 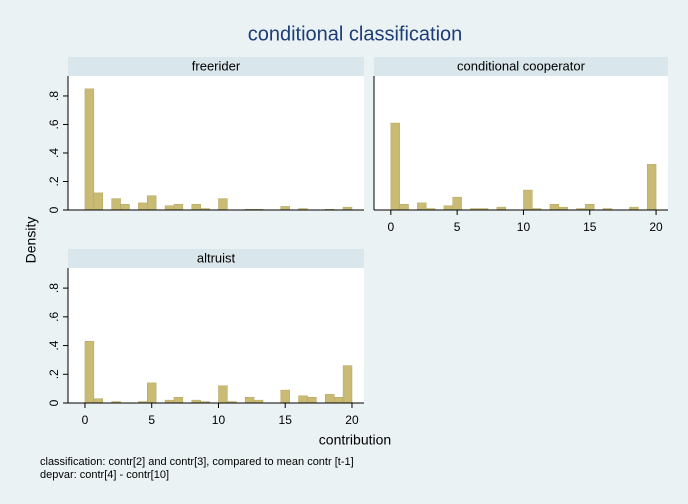 I want to click on y-axis-label: Density, so click(x=31, y=240).